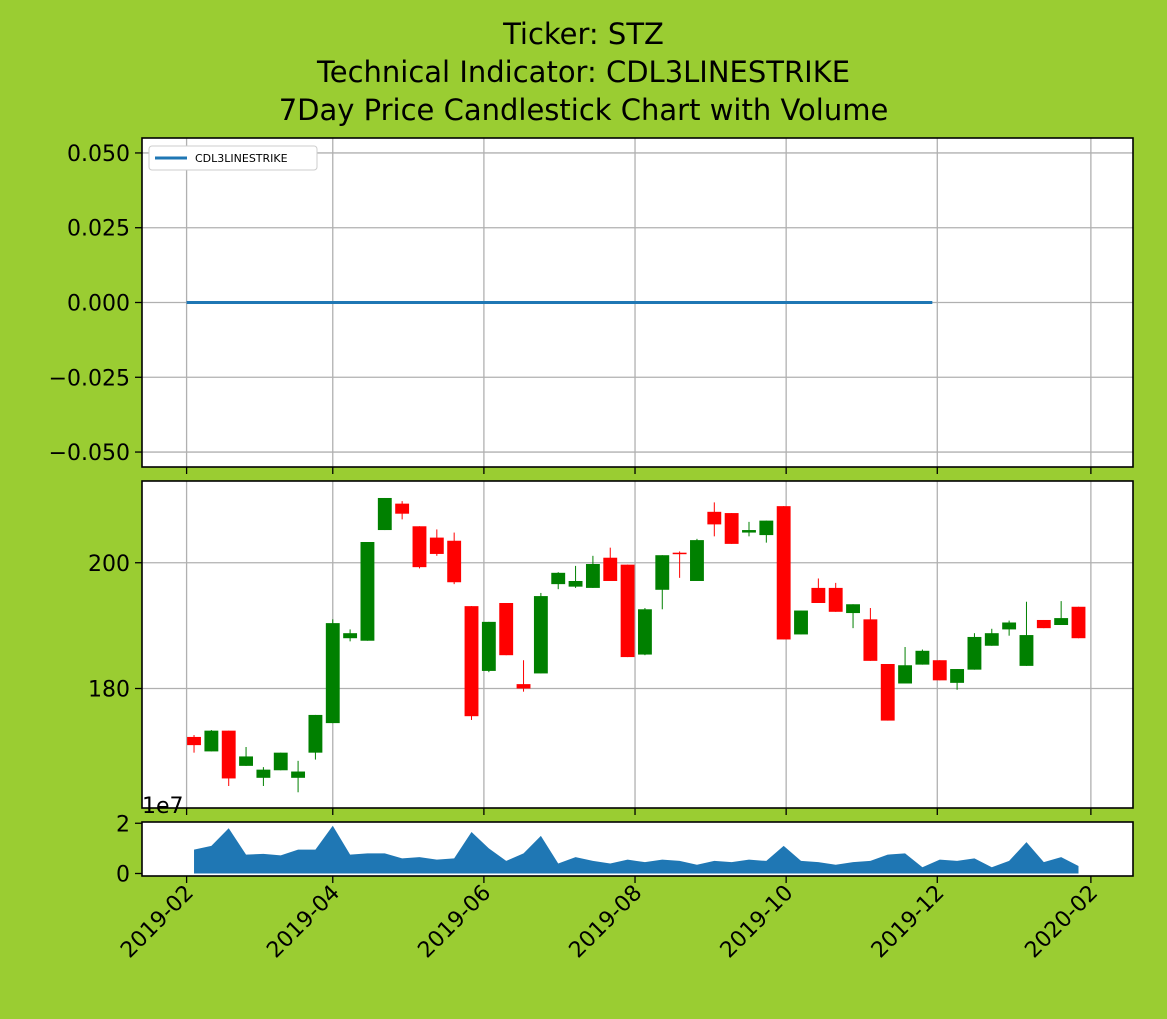  I want to click on ind-ytick-label: 0.050, so click(98, 154).